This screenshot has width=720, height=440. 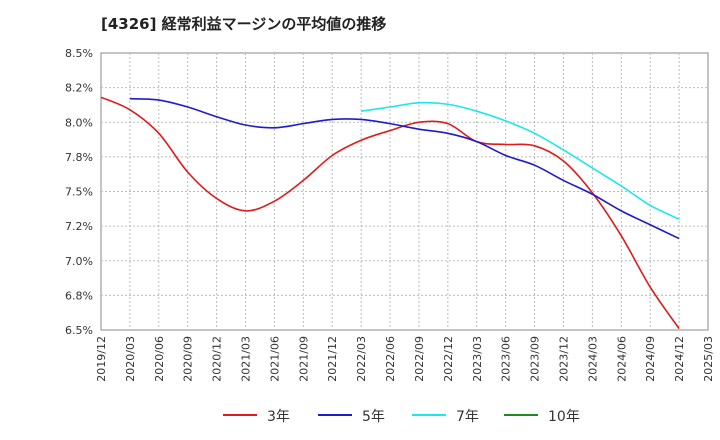 What do you see at coordinates (448, 359) in the screenshot?
I see `x-tick-label: 2022/12` at bounding box center [448, 359].